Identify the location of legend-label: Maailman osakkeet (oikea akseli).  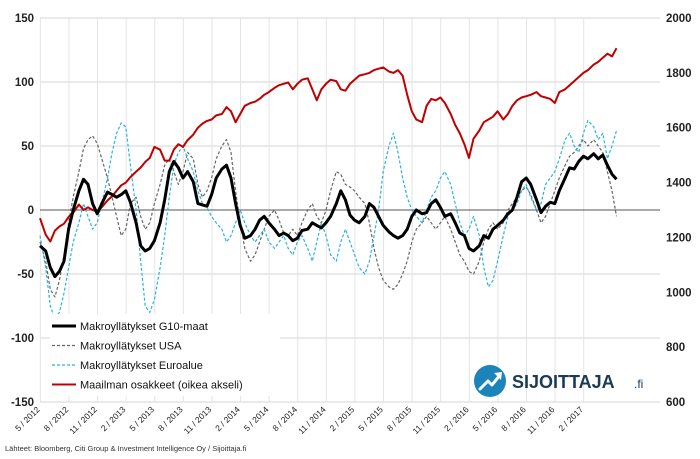
(161, 386).